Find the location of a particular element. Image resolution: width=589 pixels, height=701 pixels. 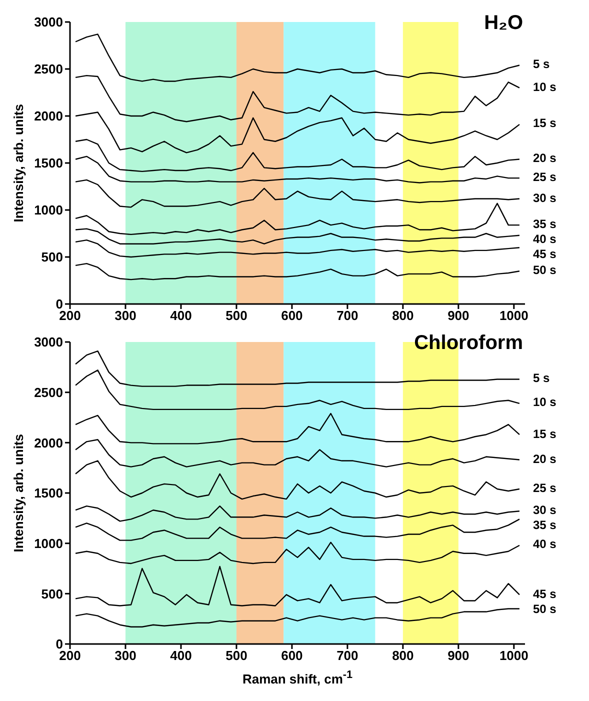

chart-title: H₂O is located at coordinates (503, 23).